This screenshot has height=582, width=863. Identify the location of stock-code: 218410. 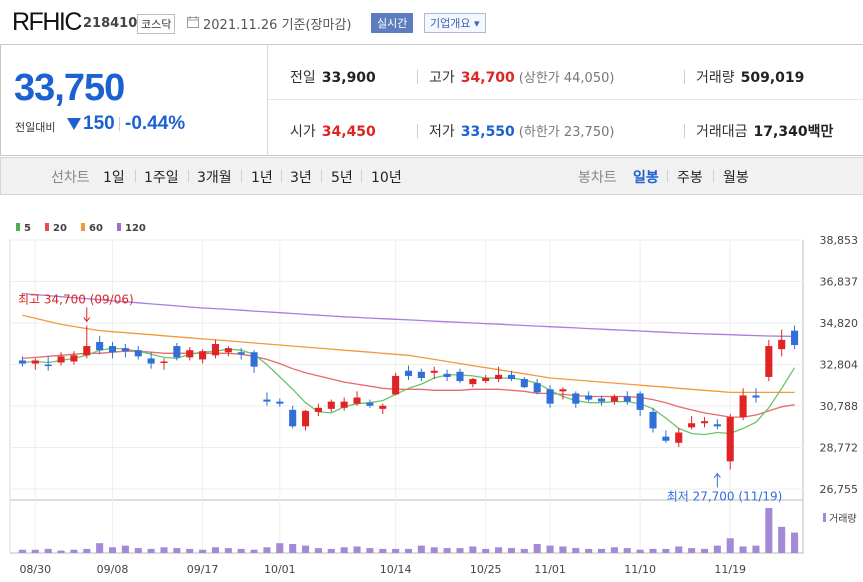
(110, 23).